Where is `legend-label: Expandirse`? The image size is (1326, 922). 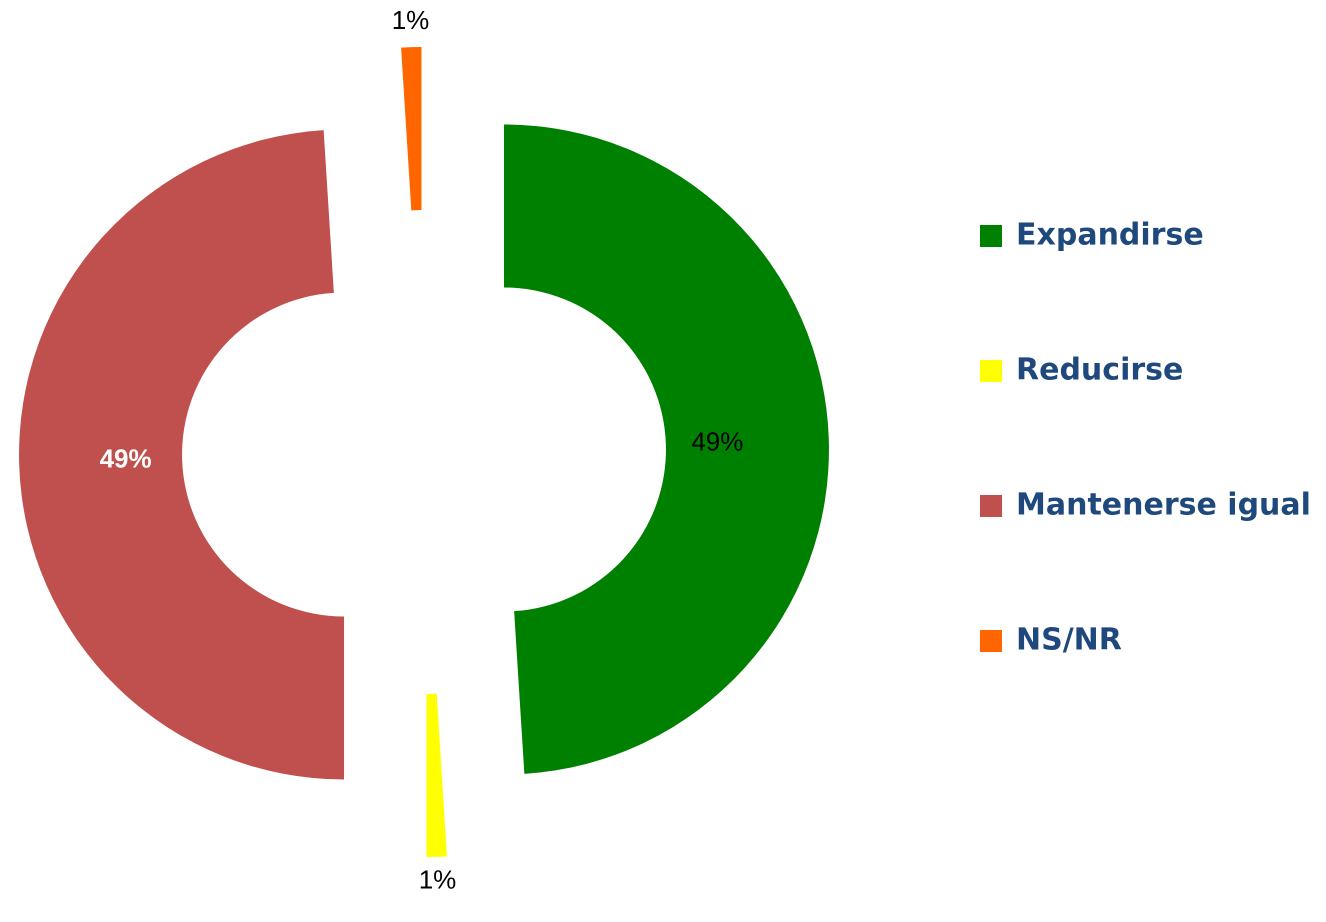 legend-label: Expandirse is located at coordinates (1110, 235).